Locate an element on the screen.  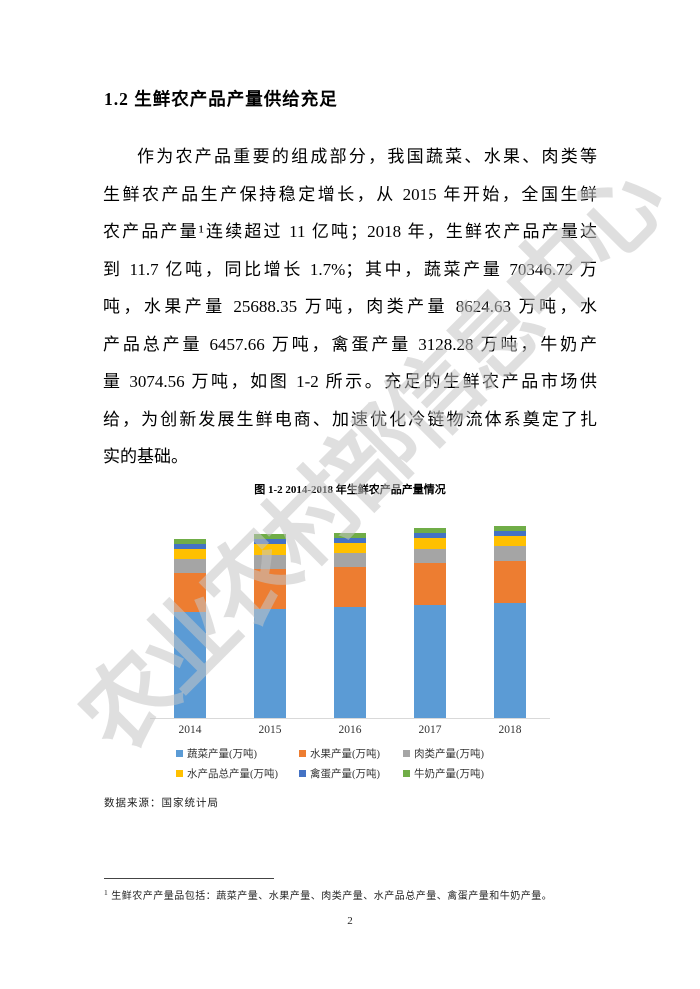
stacked-bar-2017 is located at coordinates (430, 623).